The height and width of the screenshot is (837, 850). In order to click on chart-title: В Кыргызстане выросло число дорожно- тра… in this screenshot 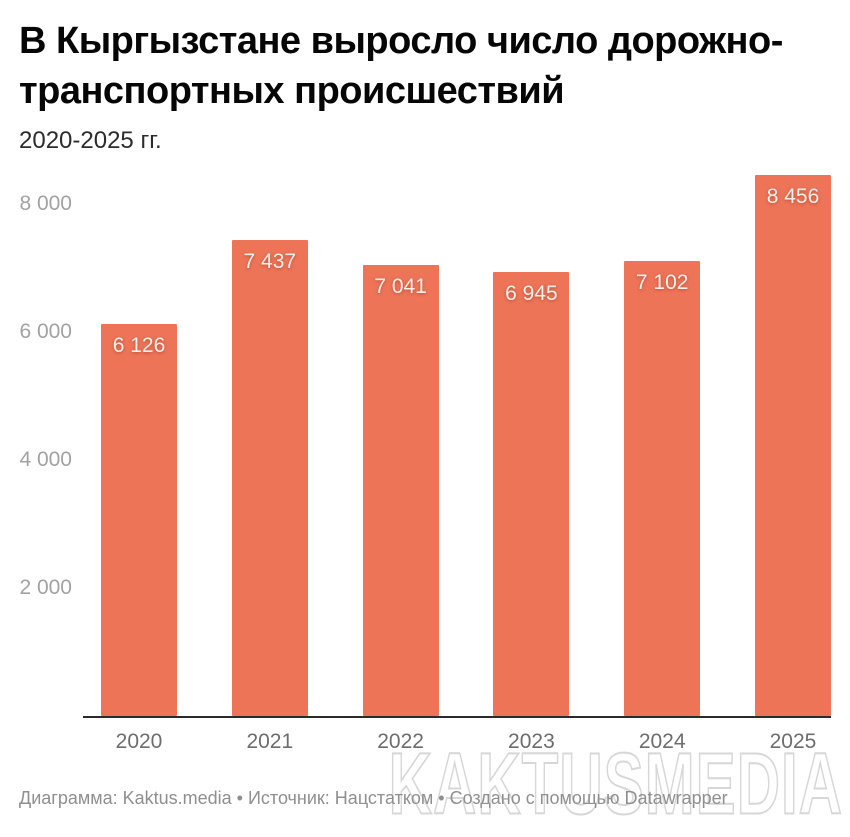, I will do `click(425, 66)`.